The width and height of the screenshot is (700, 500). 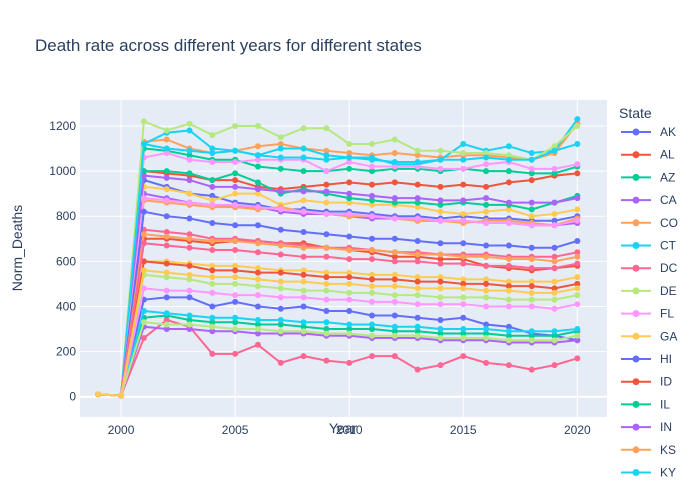 What do you see at coordinates (649, 246) in the screenshot?
I see `legend-item-ct: CT` at bounding box center [649, 246].